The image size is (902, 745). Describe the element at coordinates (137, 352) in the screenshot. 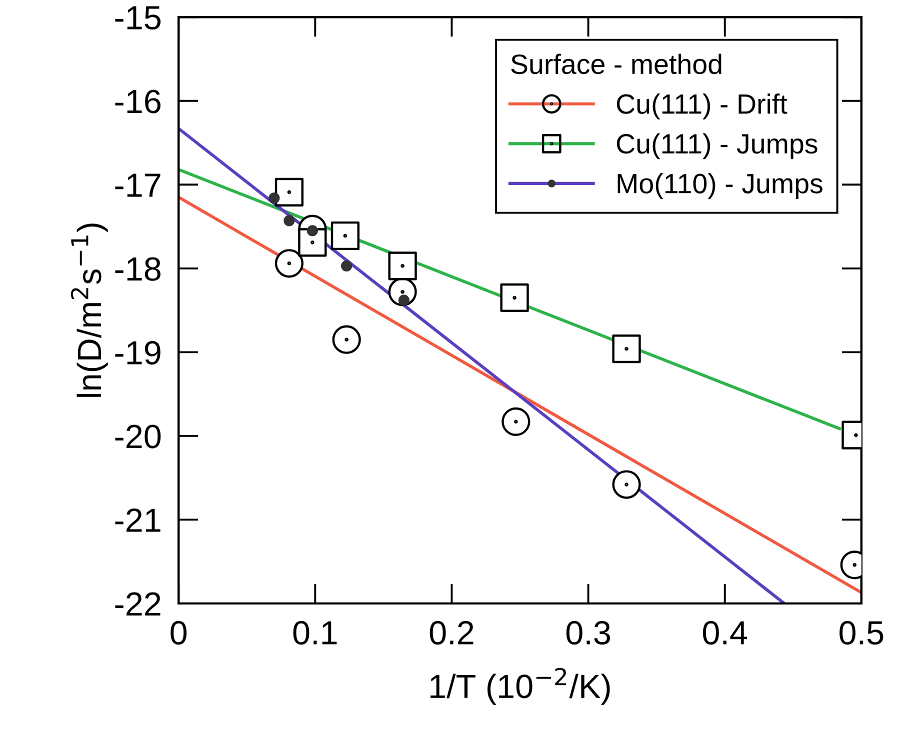

I see `y-tick-label: -19` at that location.